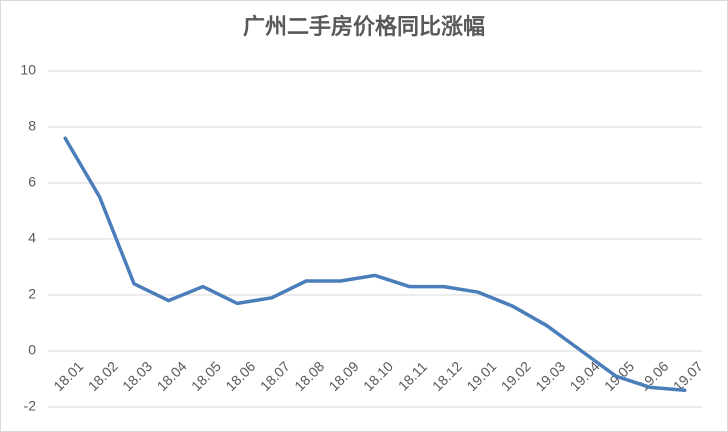 The height and width of the screenshot is (432, 728). Describe the element at coordinates (30, 406) in the screenshot. I see `y-tick-label: -2` at that location.